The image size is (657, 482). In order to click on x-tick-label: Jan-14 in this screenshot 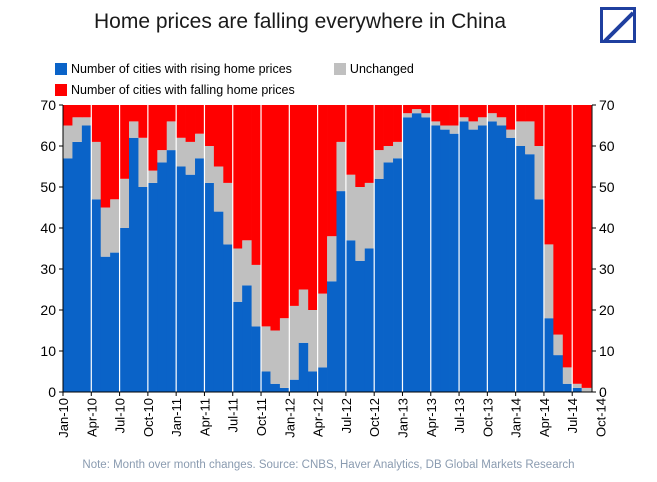, I will do `click(516, 418)`.